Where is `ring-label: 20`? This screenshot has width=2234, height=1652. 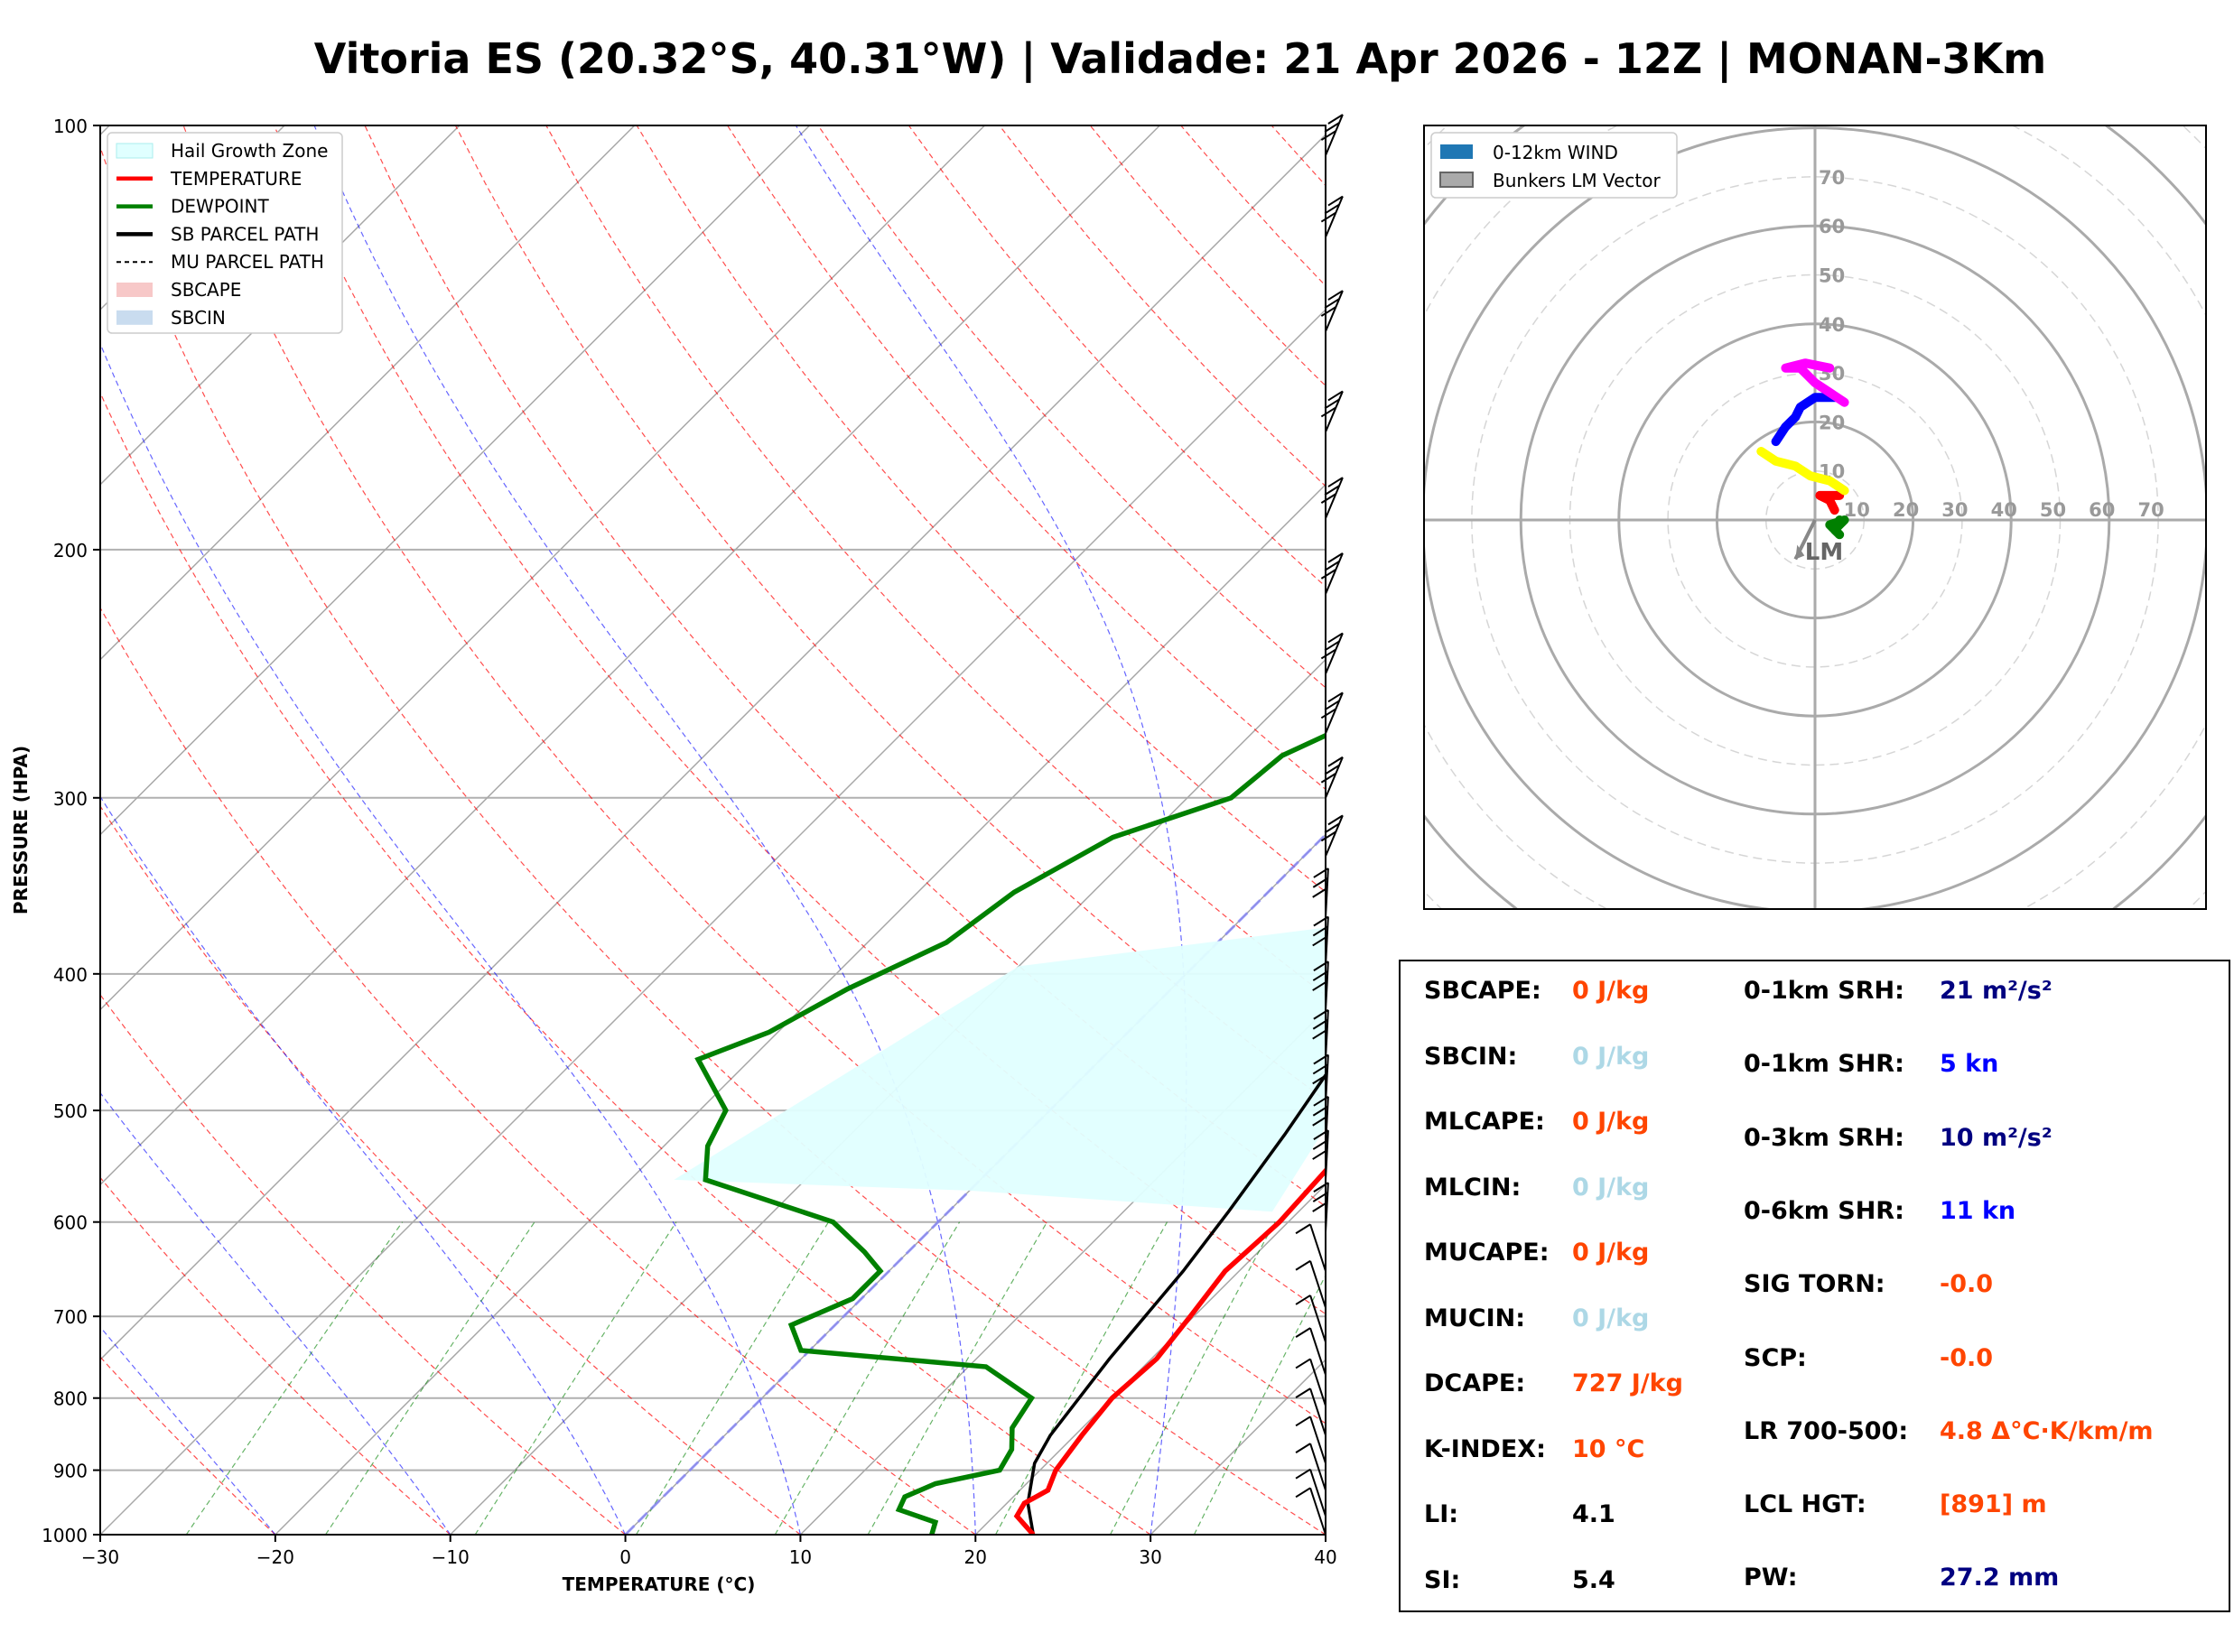 ring-label: 20 is located at coordinates (1906, 510).